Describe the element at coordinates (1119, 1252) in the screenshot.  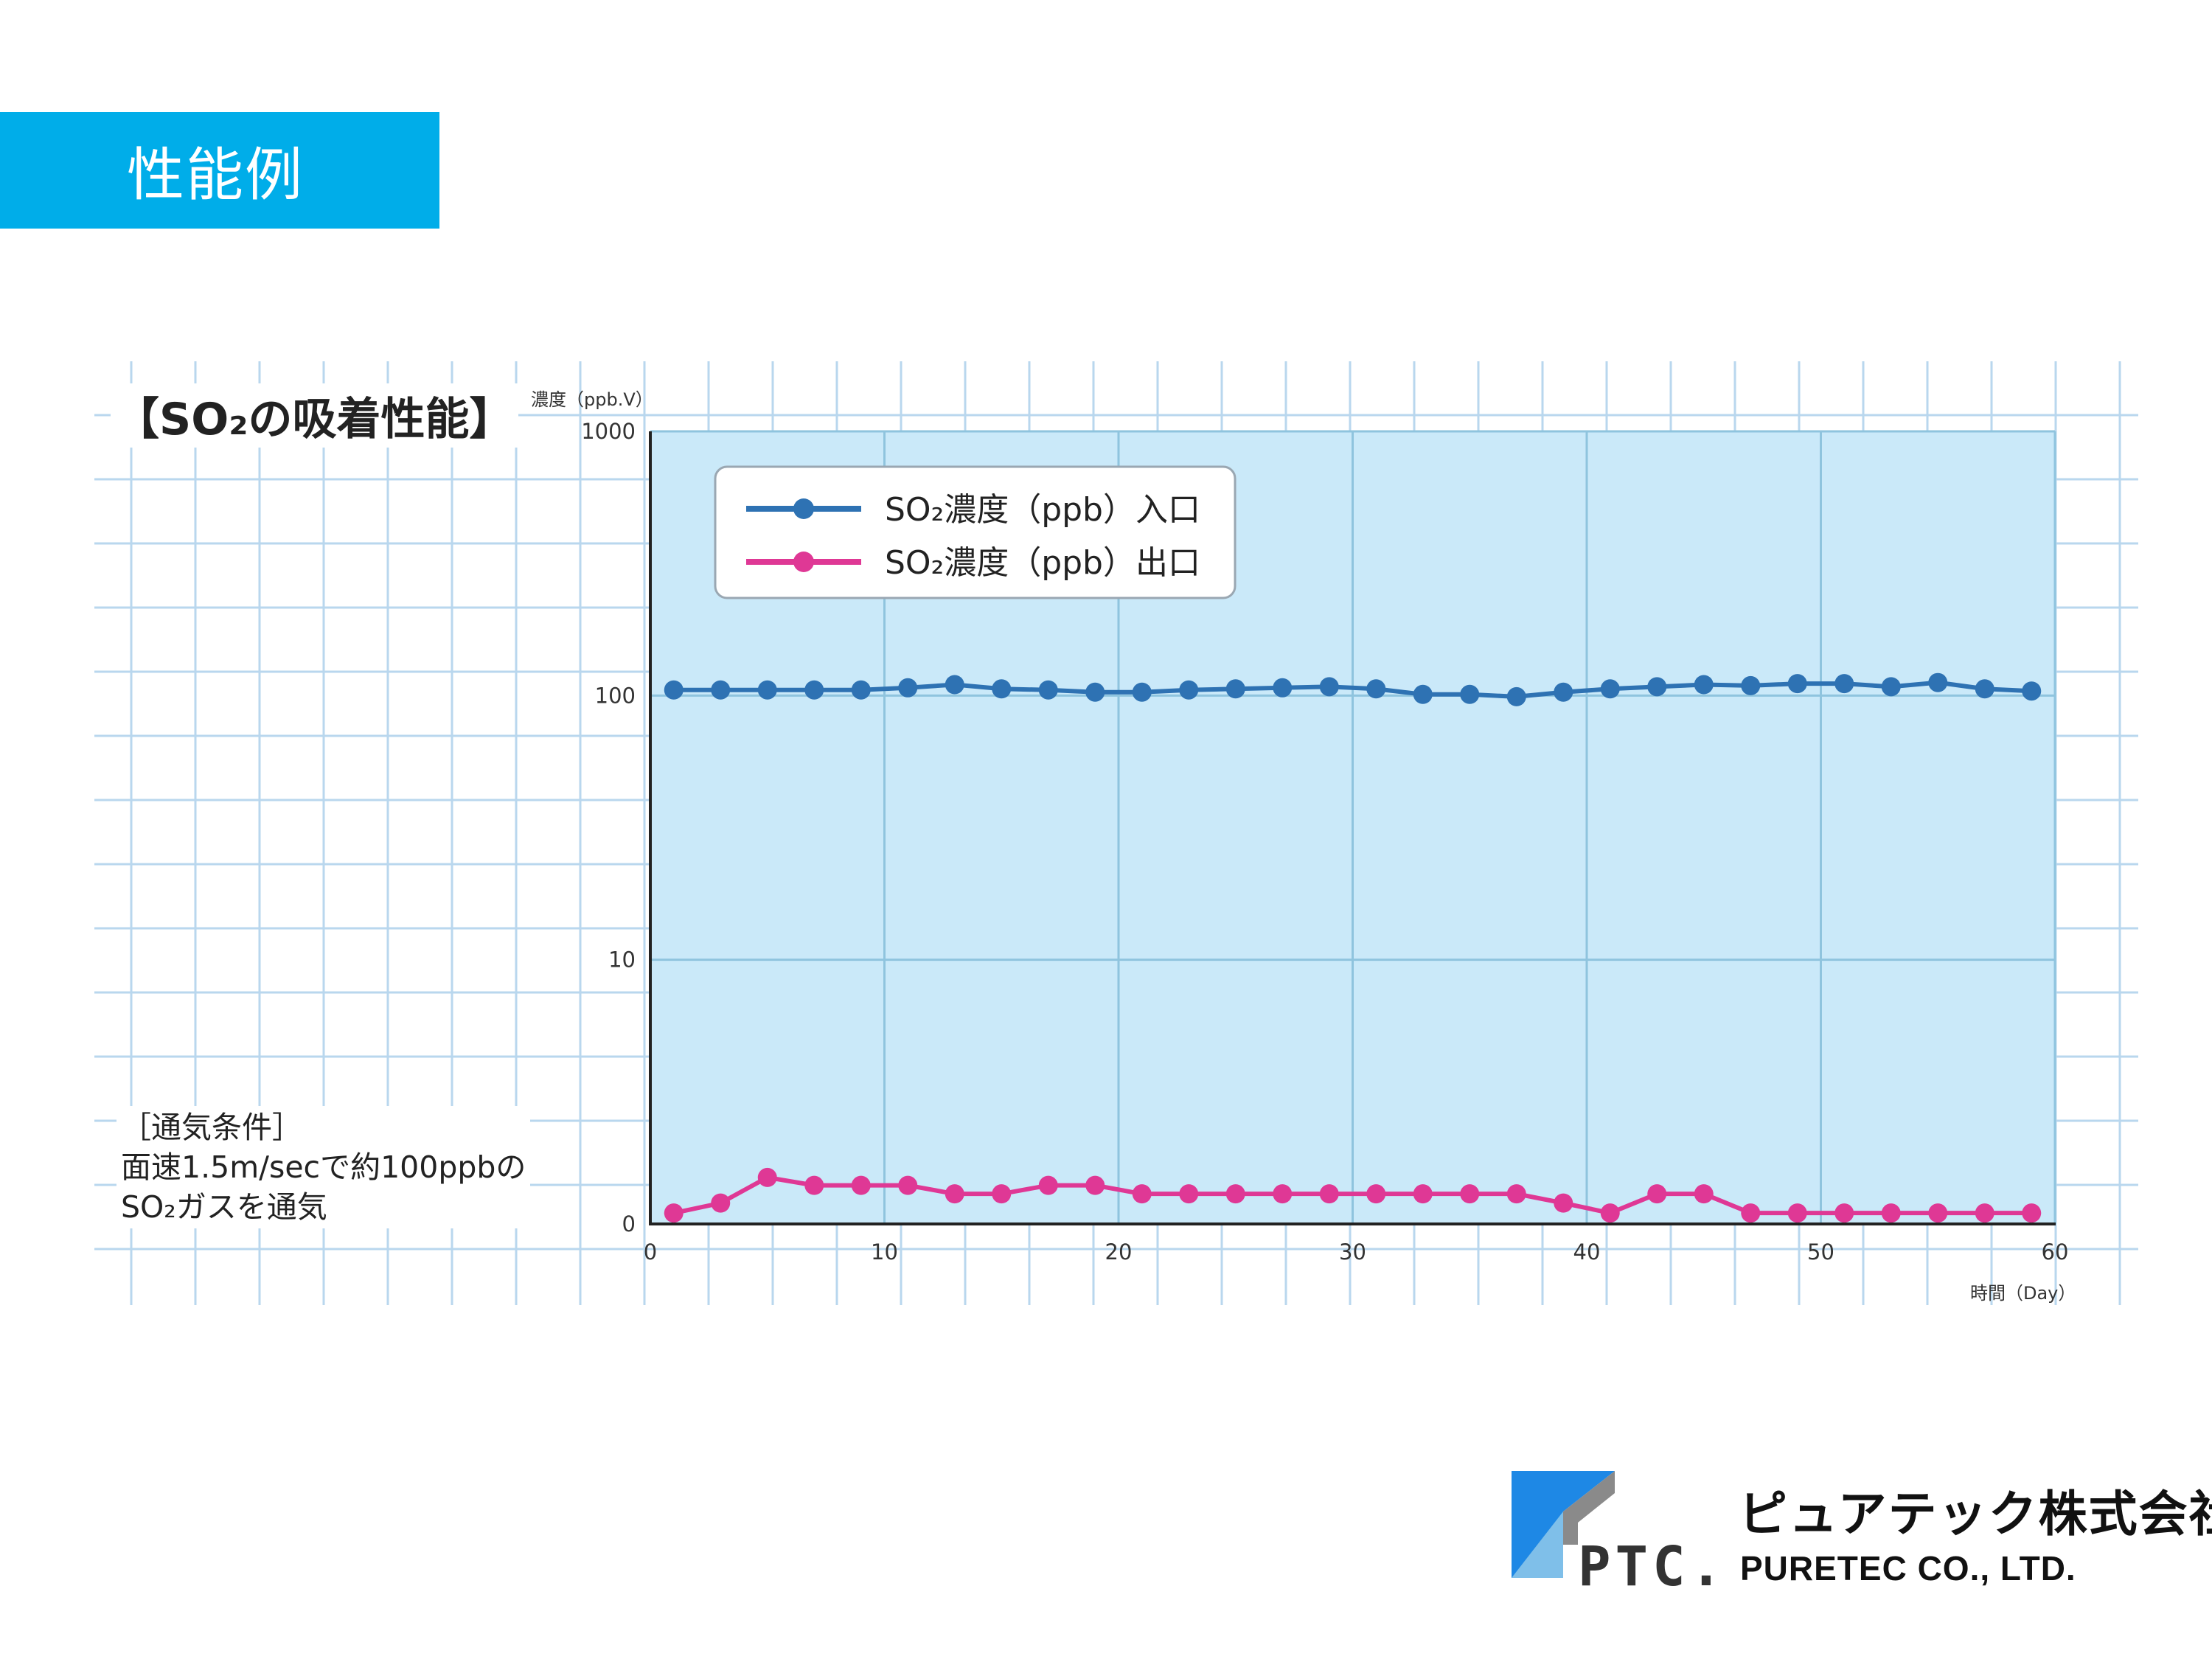
I see `x-tick-label: 20` at that location.